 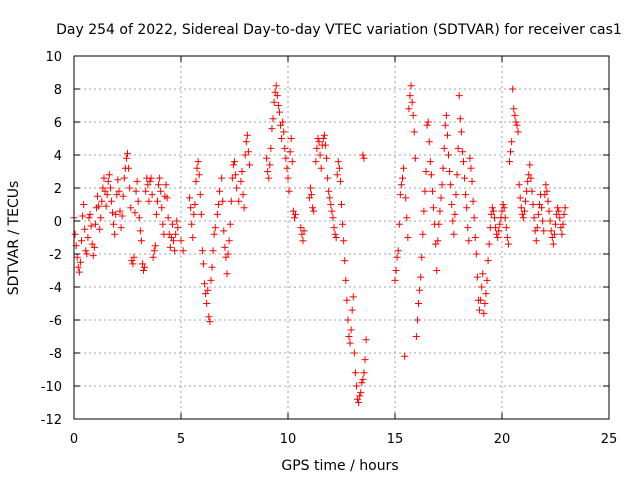 I want to click on y-tick-label: 0, so click(x=58, y=222).